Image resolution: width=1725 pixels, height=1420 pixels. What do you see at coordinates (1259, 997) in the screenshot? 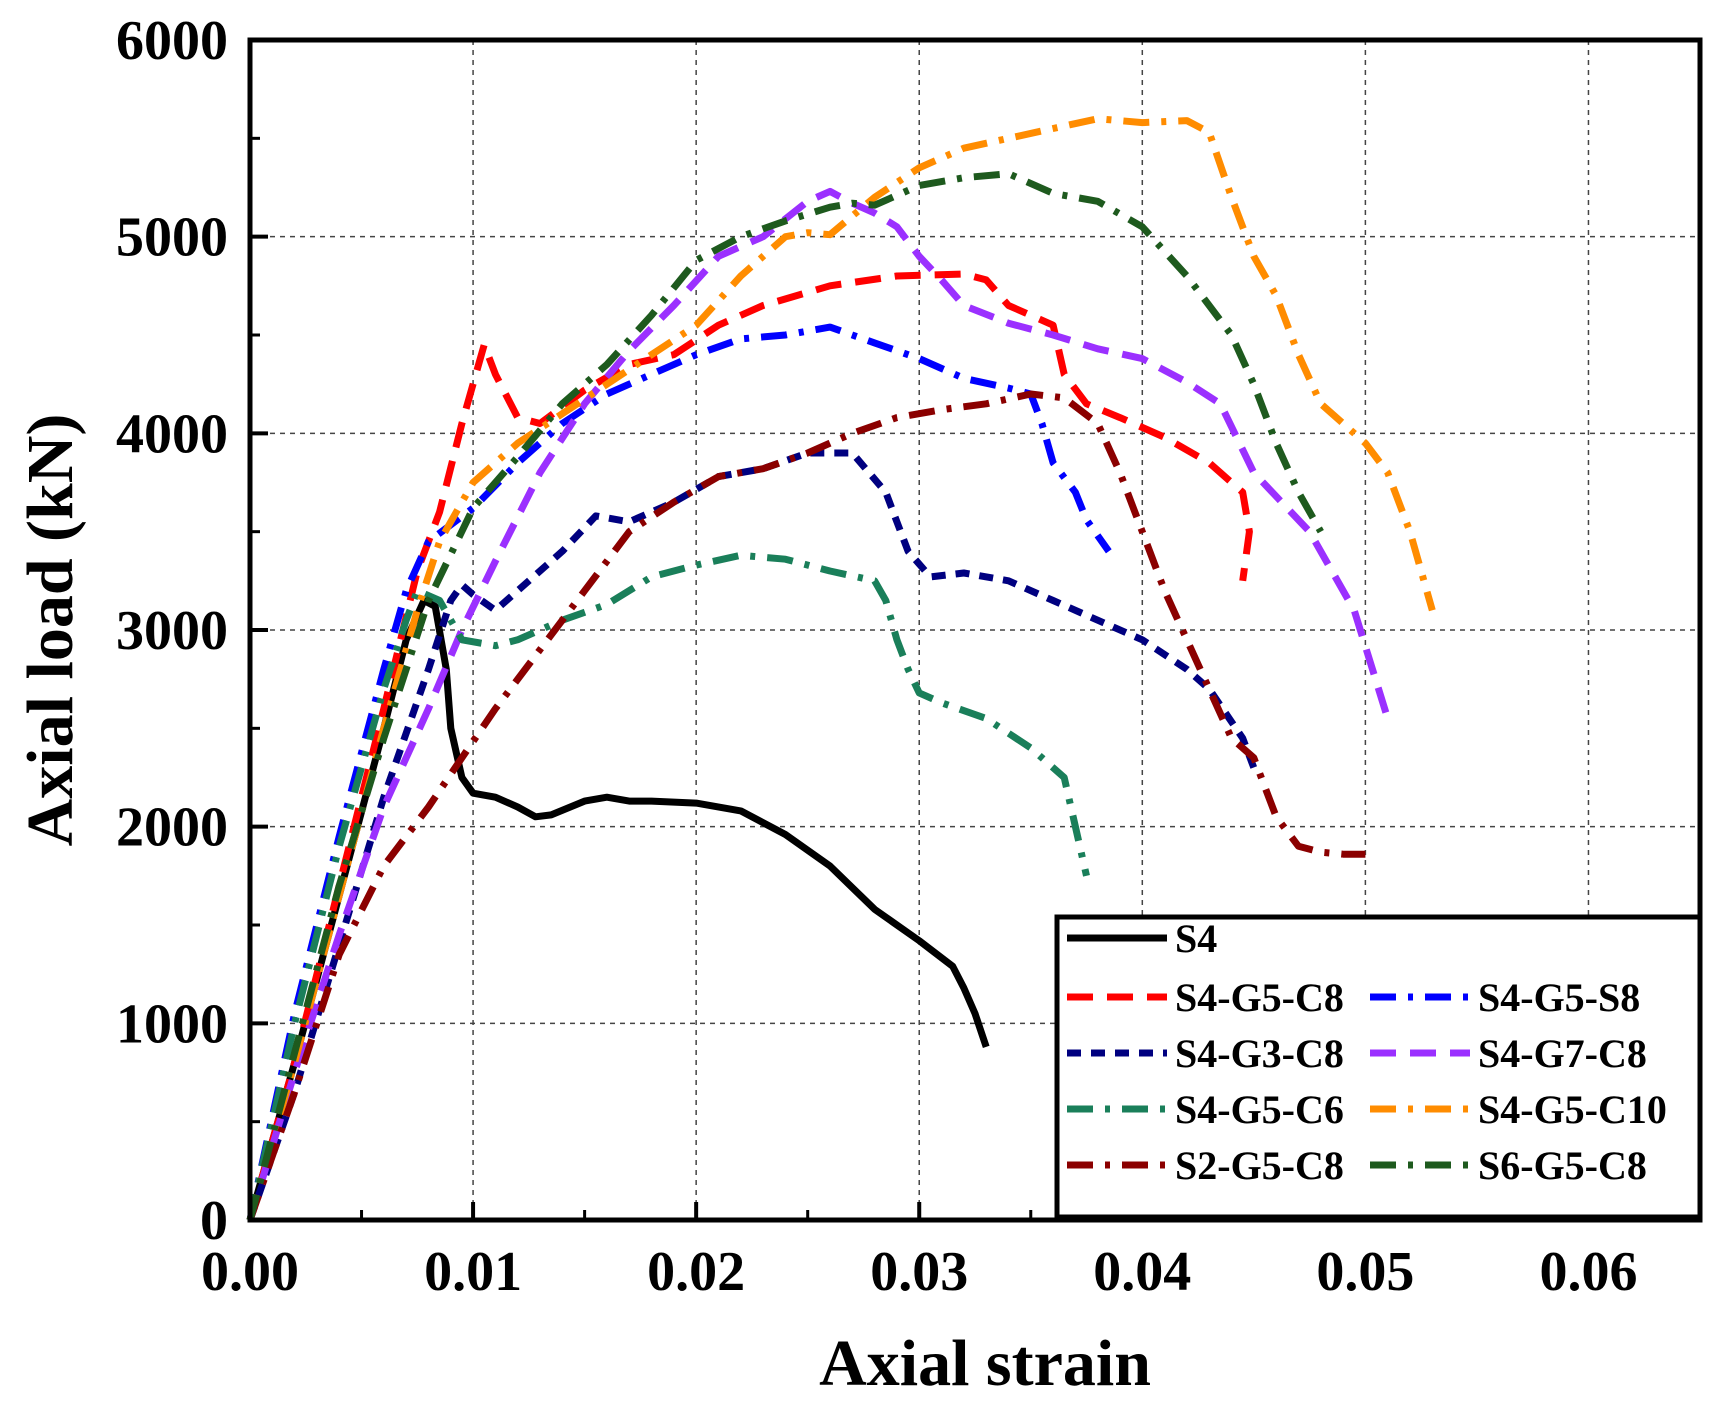
I see `legend-label: S4-G5-C8` at bounding box center [1259, 997].